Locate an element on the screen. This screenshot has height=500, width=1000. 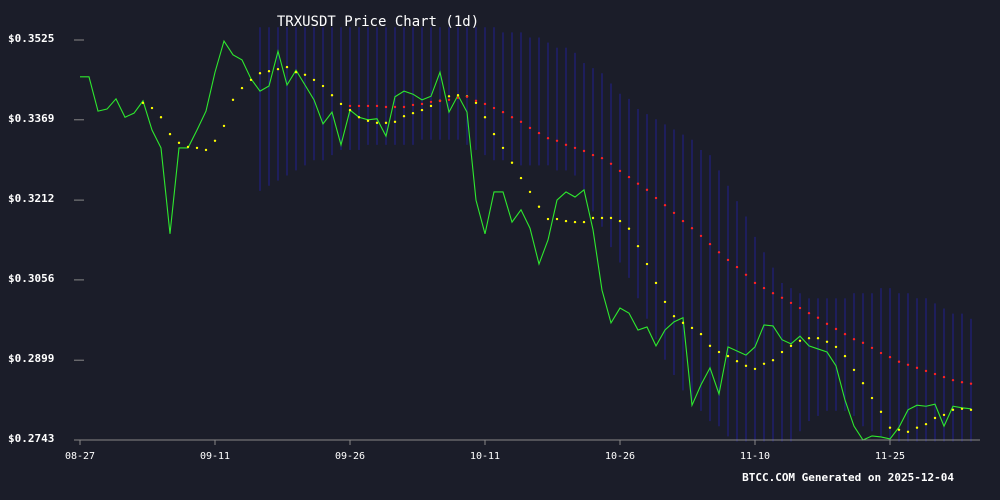
x-tick-label: 09-26 is located at coordinates (350, 456).